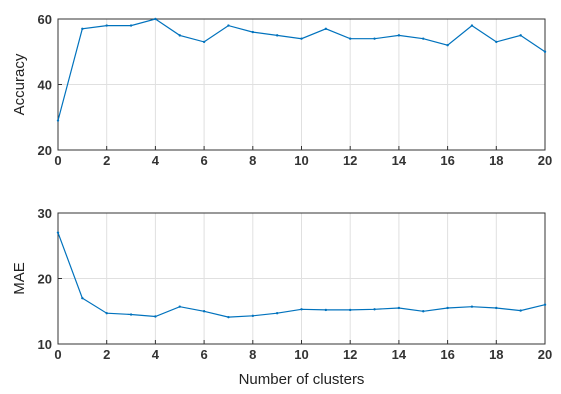 The width and height of the screenshot is (561, 394). What do you see at coordinates (45, 213) in the screenshot?
I see `y-tick-label: 30` at bounding box center [45, 213].